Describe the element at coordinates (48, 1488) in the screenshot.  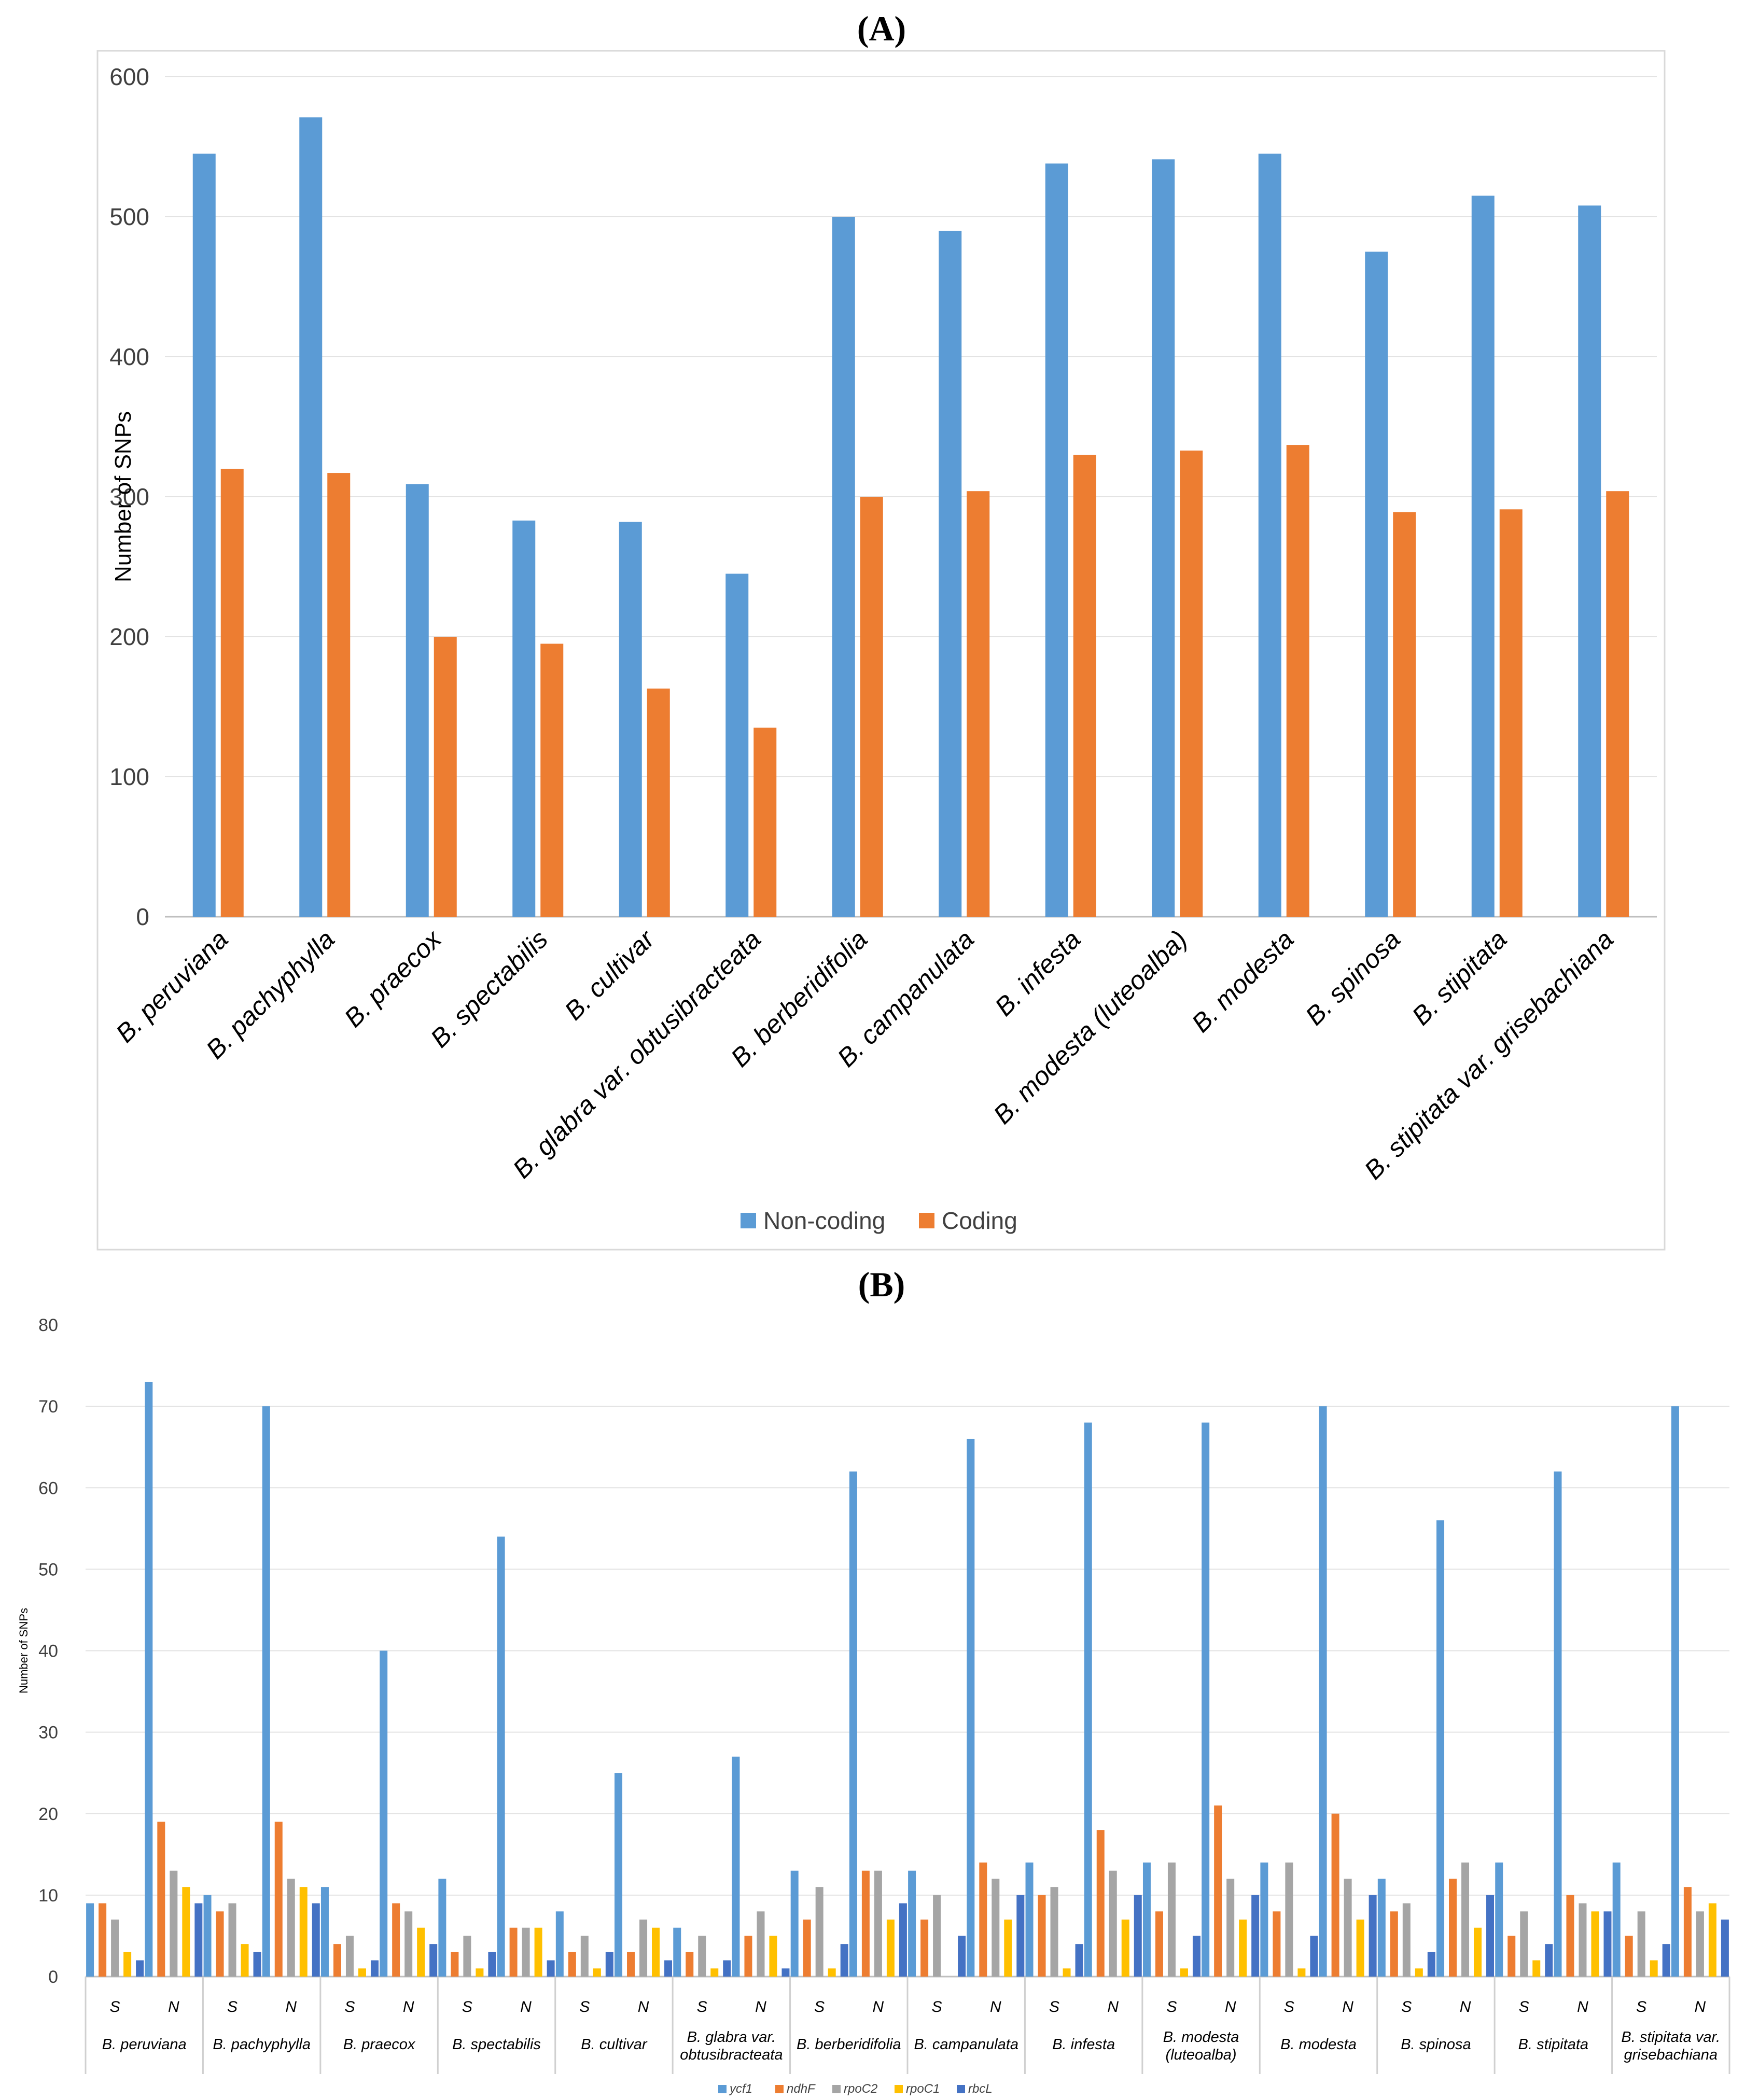
I see `b-y-tick-label: 60` at that location.